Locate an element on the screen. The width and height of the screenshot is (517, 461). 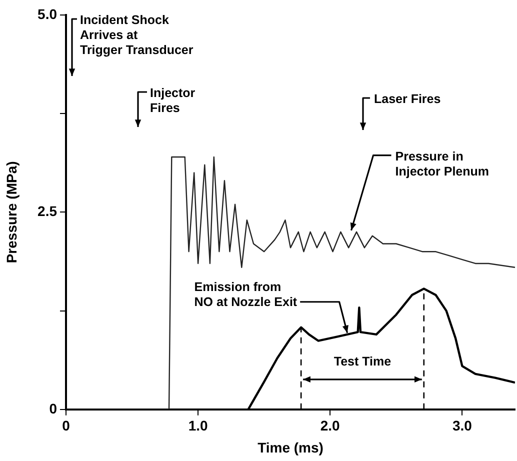
x-tick-label: 2.0 is located at coordinates (330, 426).